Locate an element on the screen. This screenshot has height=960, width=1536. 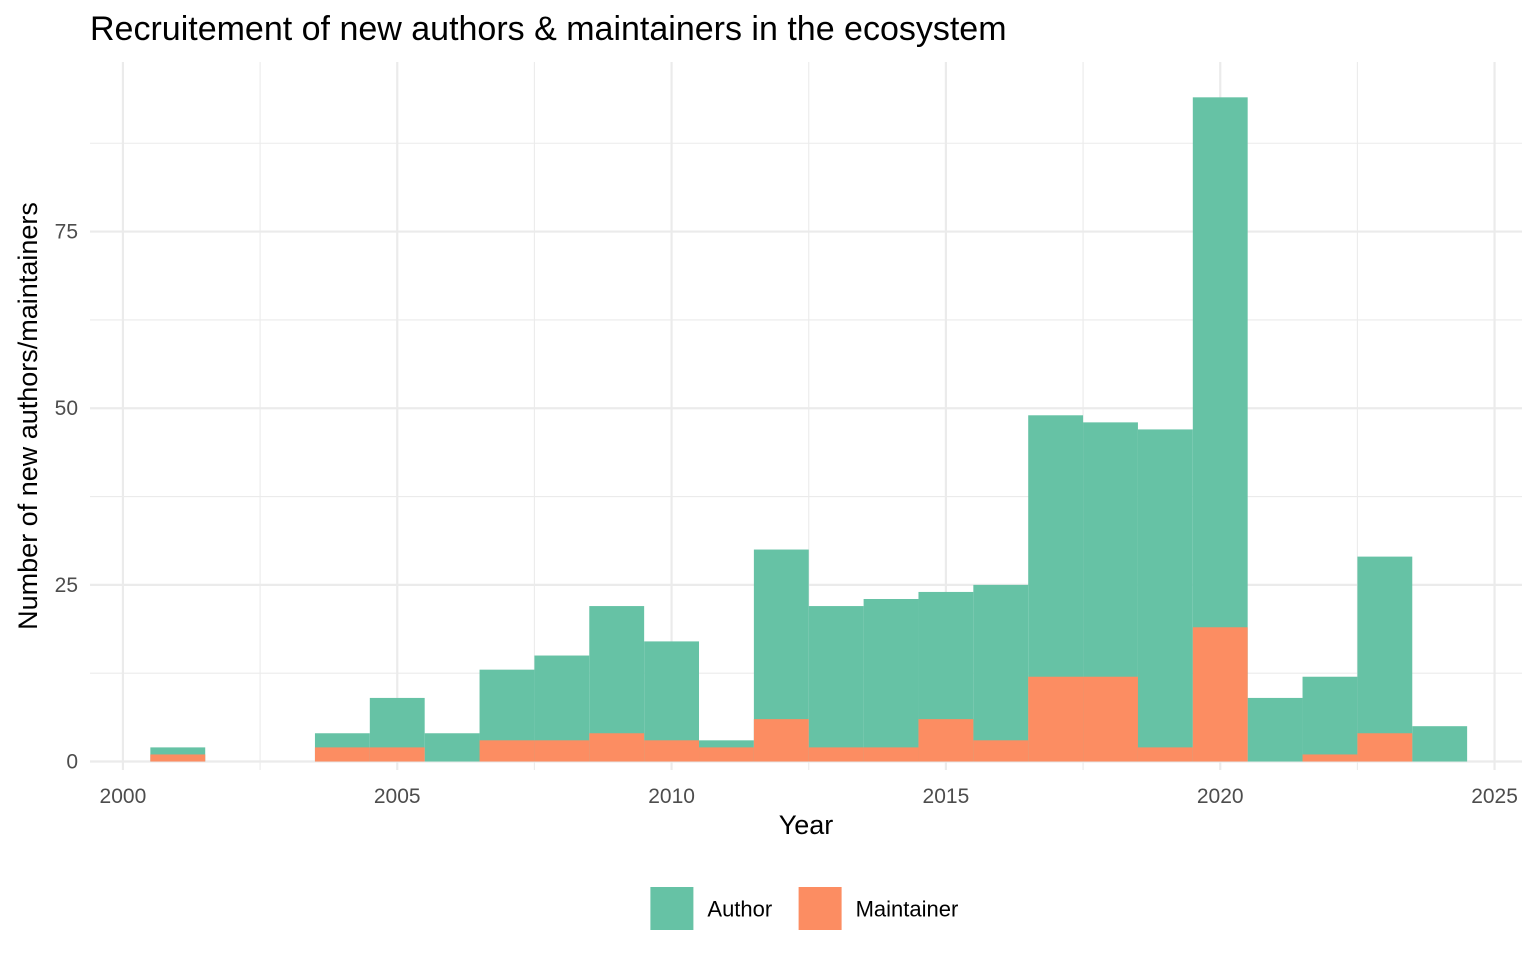
bar-maintainer-2023 is located at coordinates (1385, 747).